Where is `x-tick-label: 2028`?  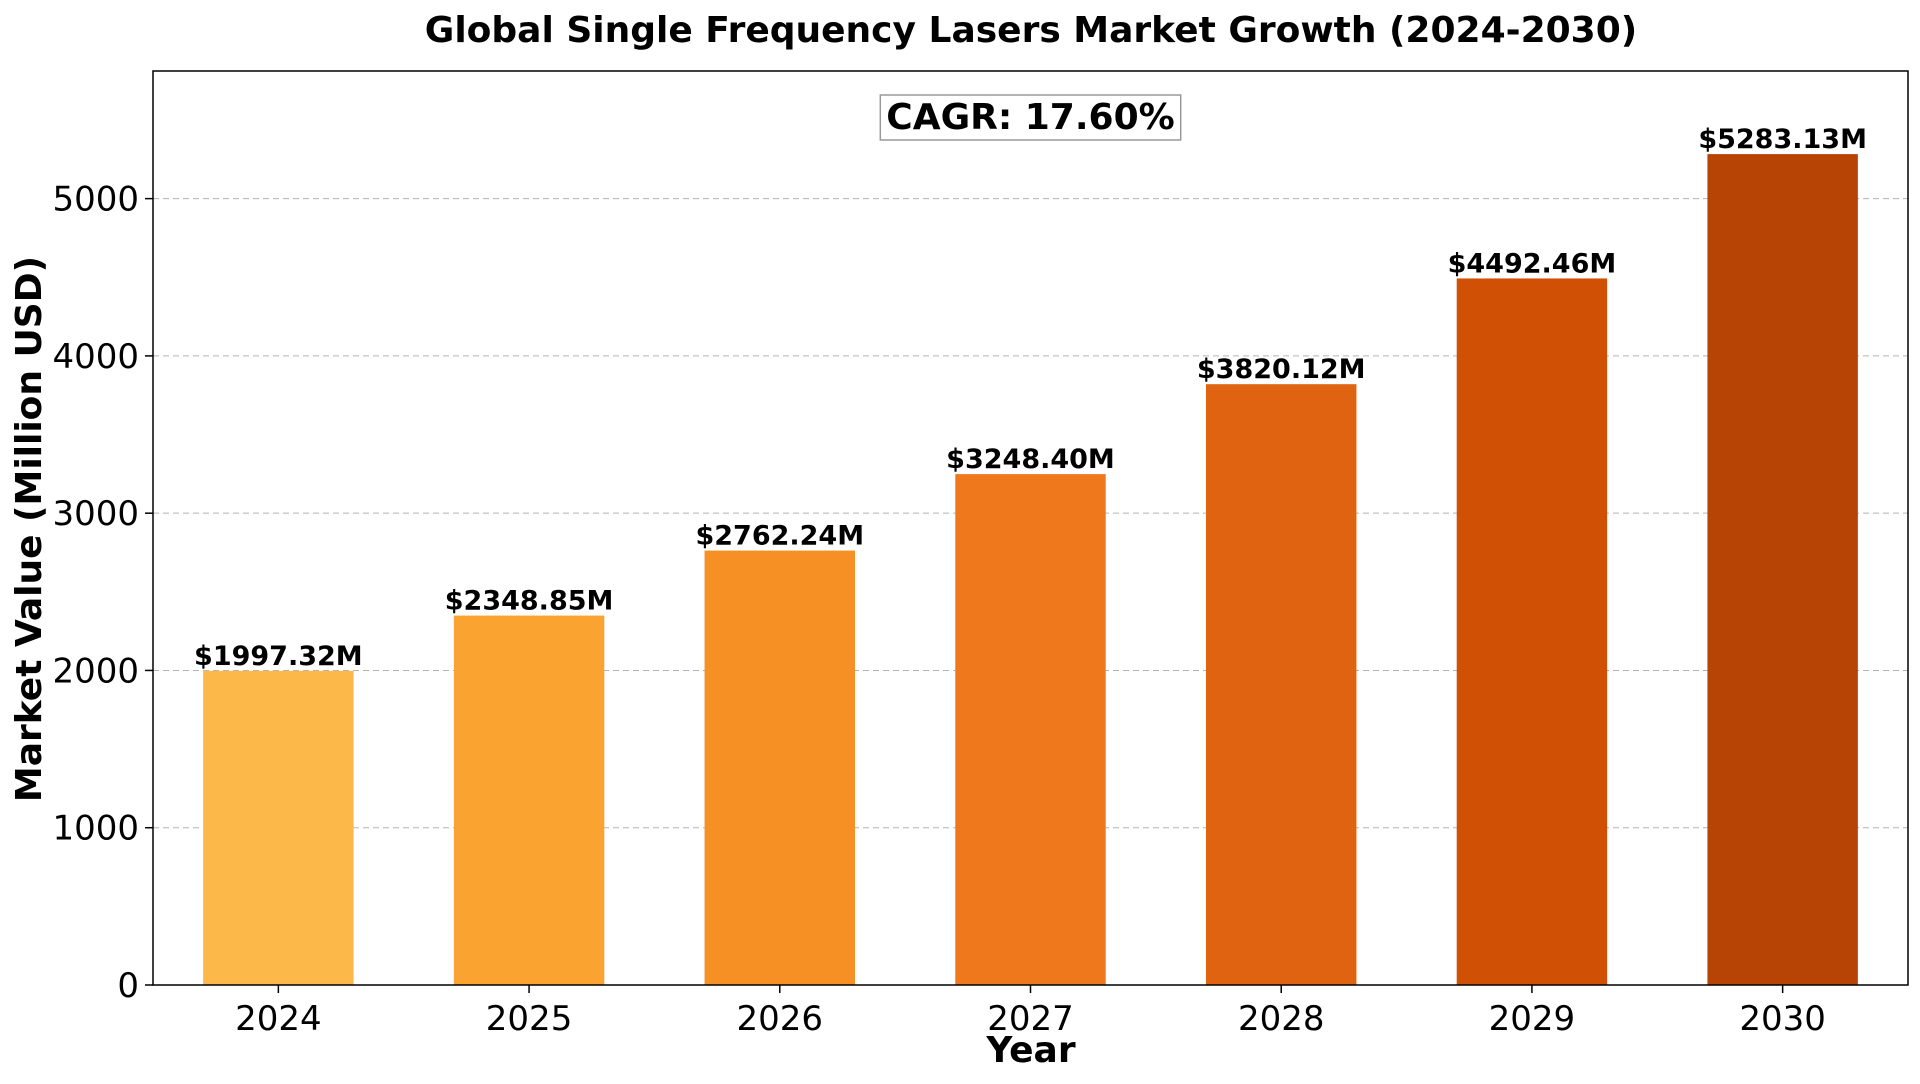 x-tick-label: 2028 is located at coordinates (1281, 1019).